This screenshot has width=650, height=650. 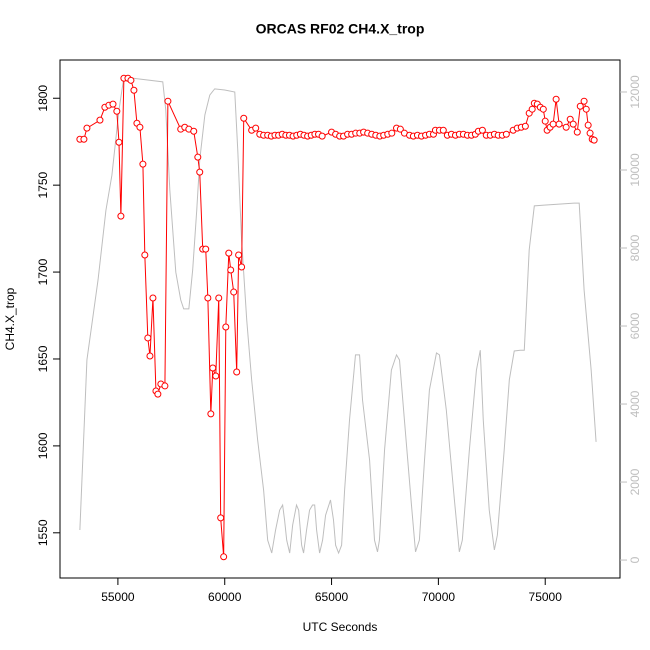 I want to click on y2-tick-label: 6000, so click(x=635, y=325).